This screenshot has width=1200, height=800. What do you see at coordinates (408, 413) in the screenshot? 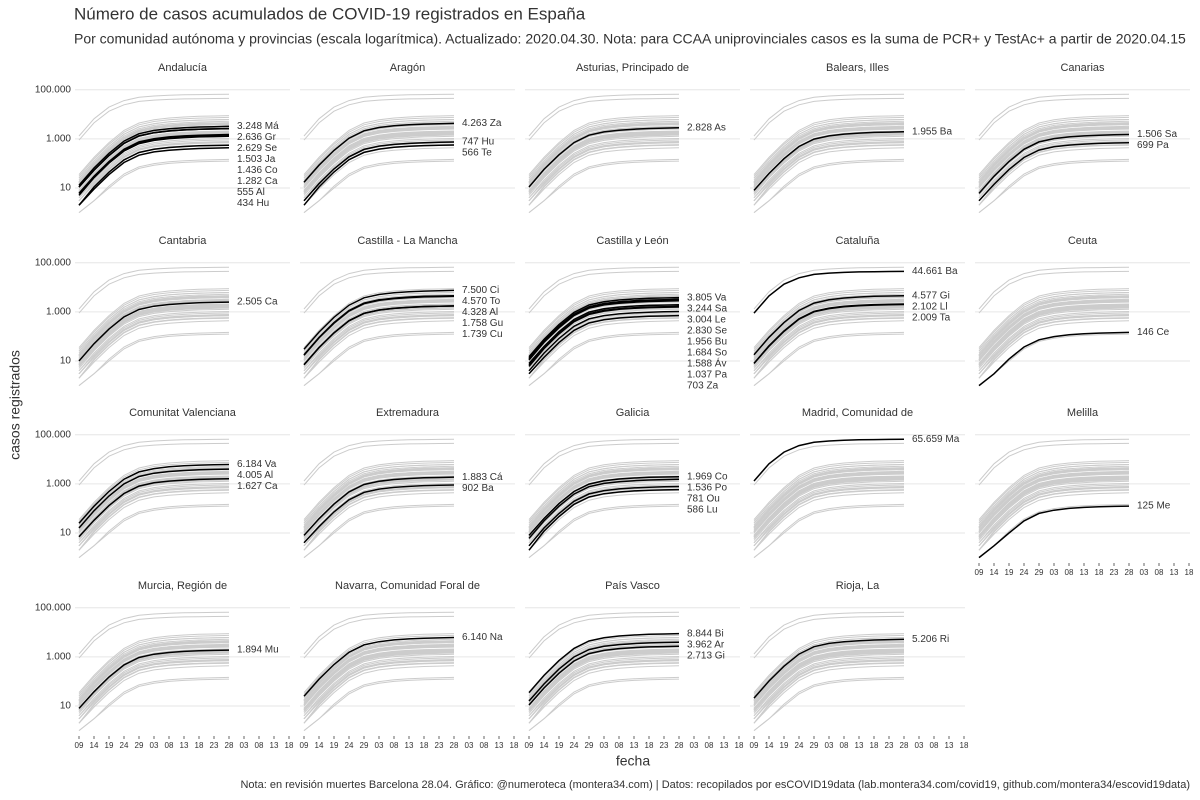
I see `panel-title: Extremadura` at bounding box center [408, 413].